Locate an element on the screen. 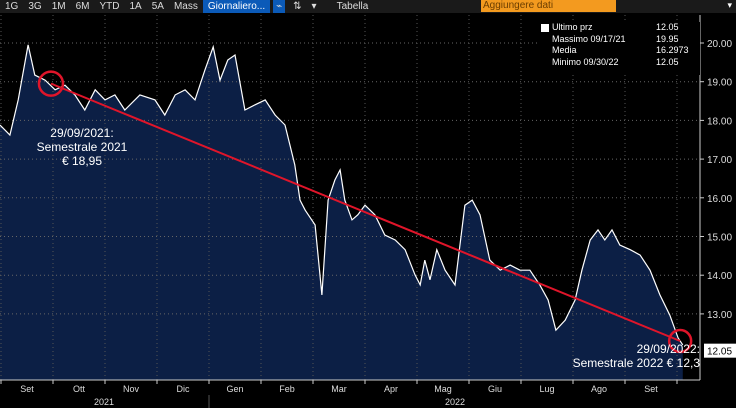 The height and width of the screenshot is (408, 736). range-1g: 1G is located at coordinates (12, 6).